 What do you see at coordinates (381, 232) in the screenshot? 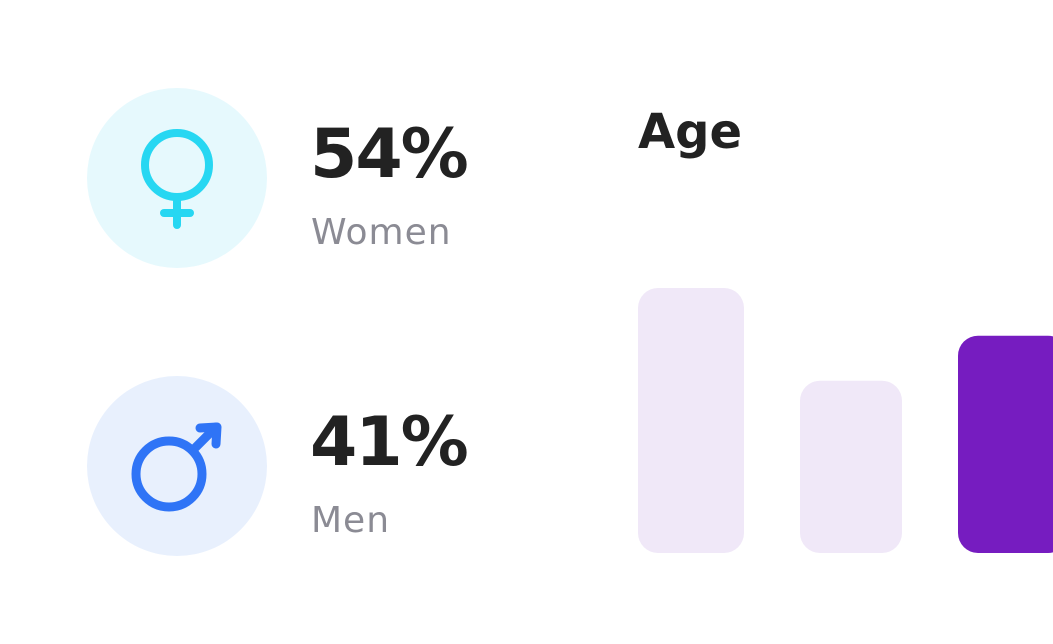
I see `women-label: Women` at bounding box center [381, 232].